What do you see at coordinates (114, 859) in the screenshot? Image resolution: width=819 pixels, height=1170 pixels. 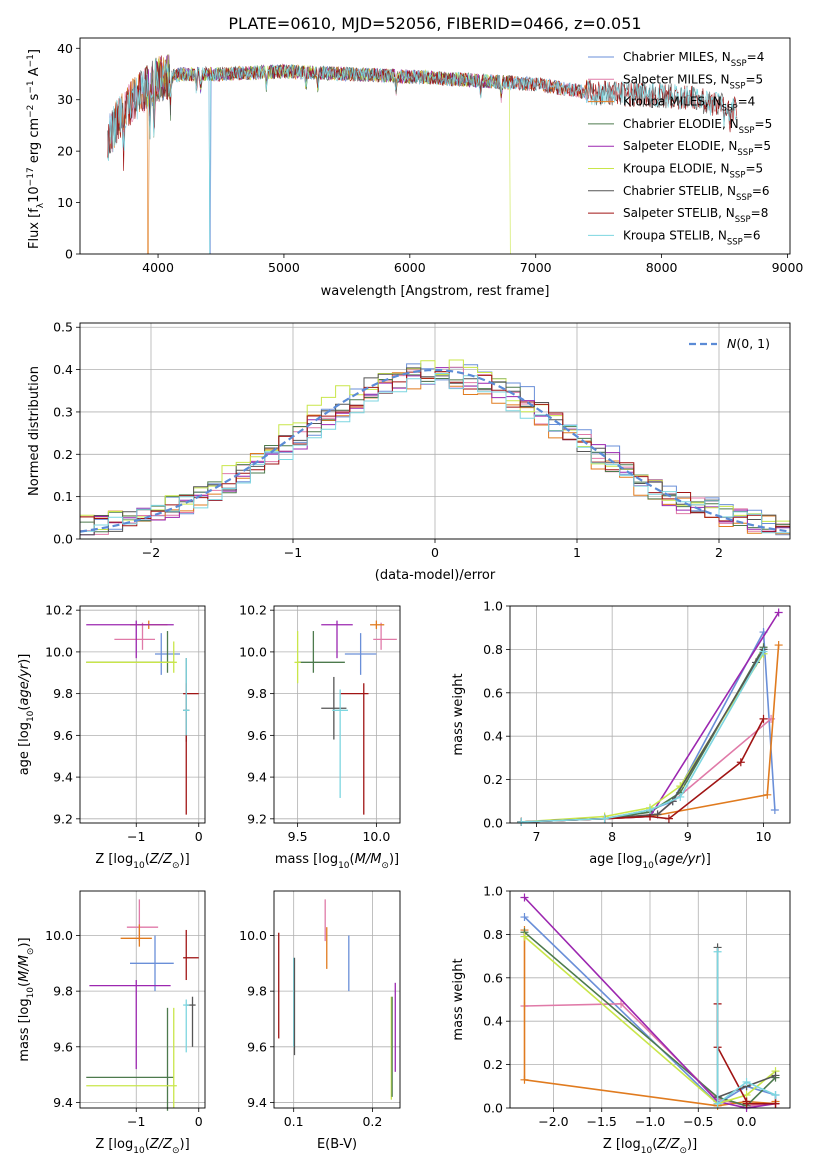 I see `label-part: Z [log` at bounding box center [114, 859].